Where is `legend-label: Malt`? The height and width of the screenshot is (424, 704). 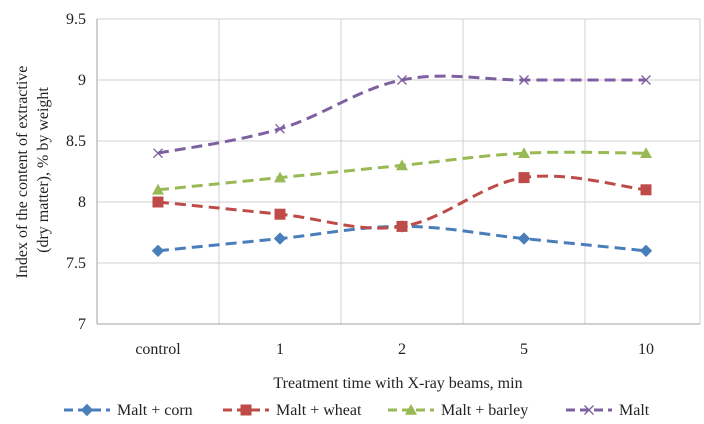 legend-label: Malt is located at coordinates (634, 410).